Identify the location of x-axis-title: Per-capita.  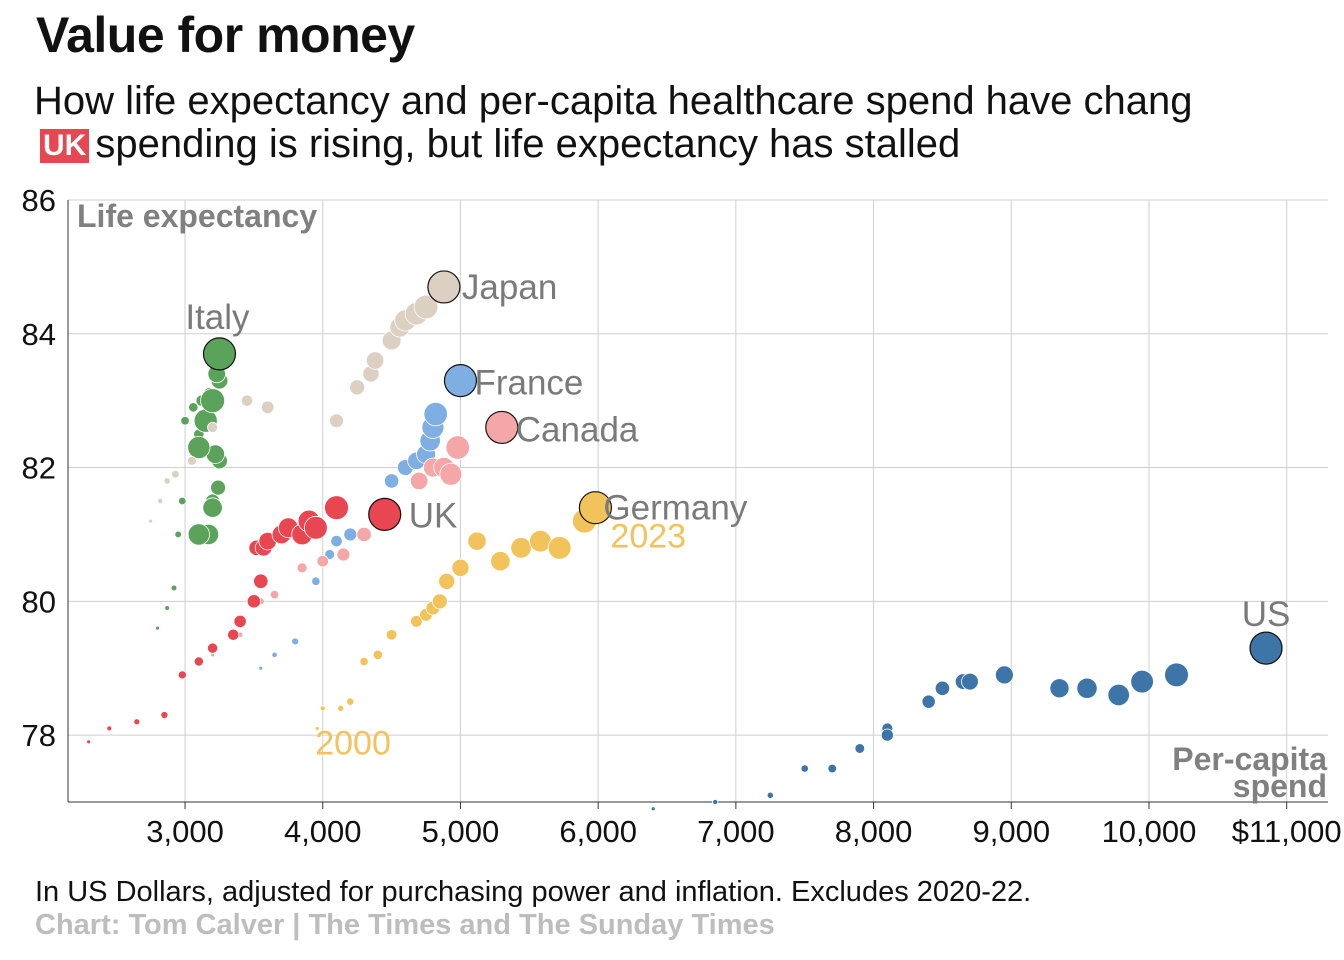
(1249, 759).